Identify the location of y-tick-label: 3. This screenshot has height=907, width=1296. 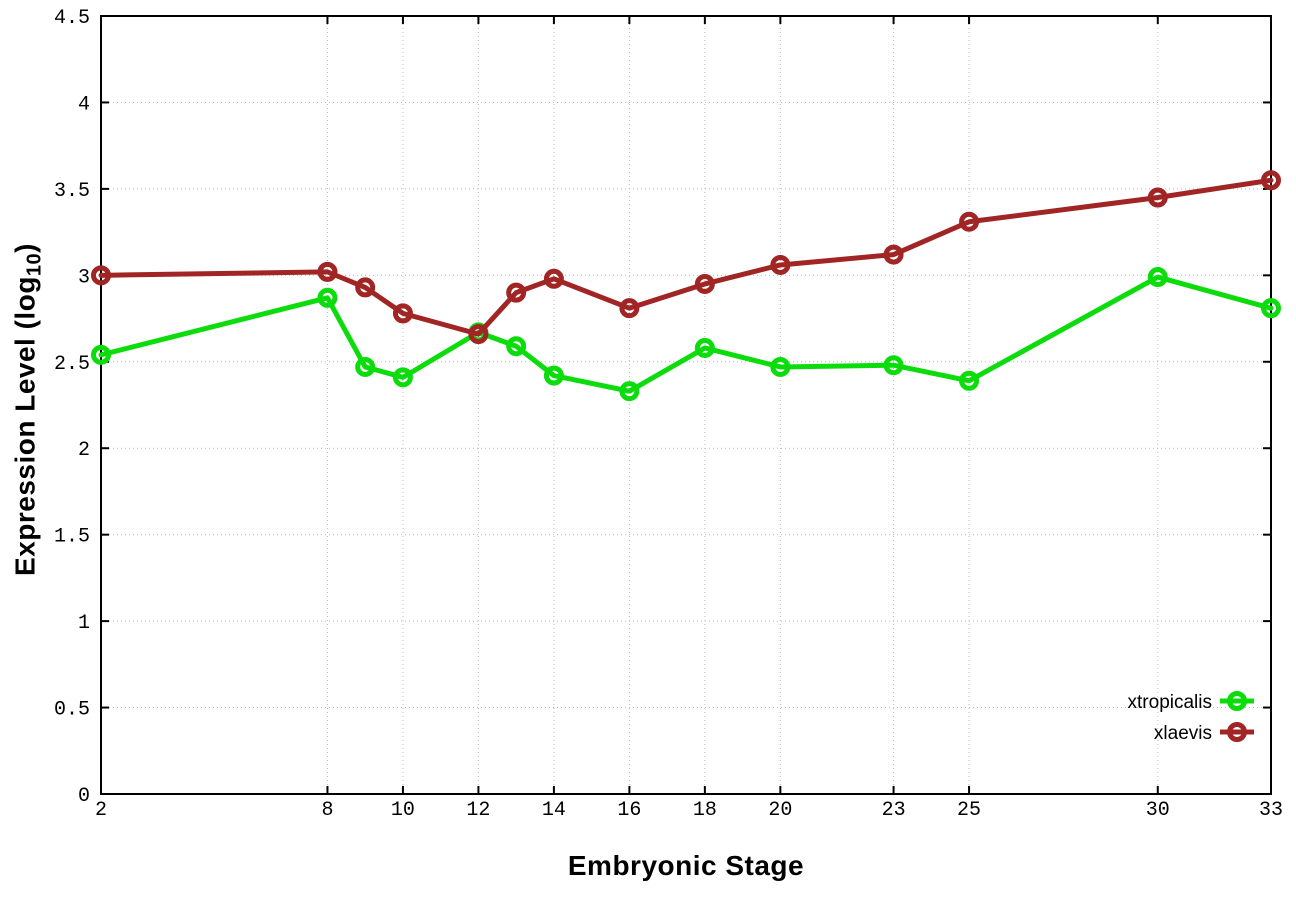
(84, 277).